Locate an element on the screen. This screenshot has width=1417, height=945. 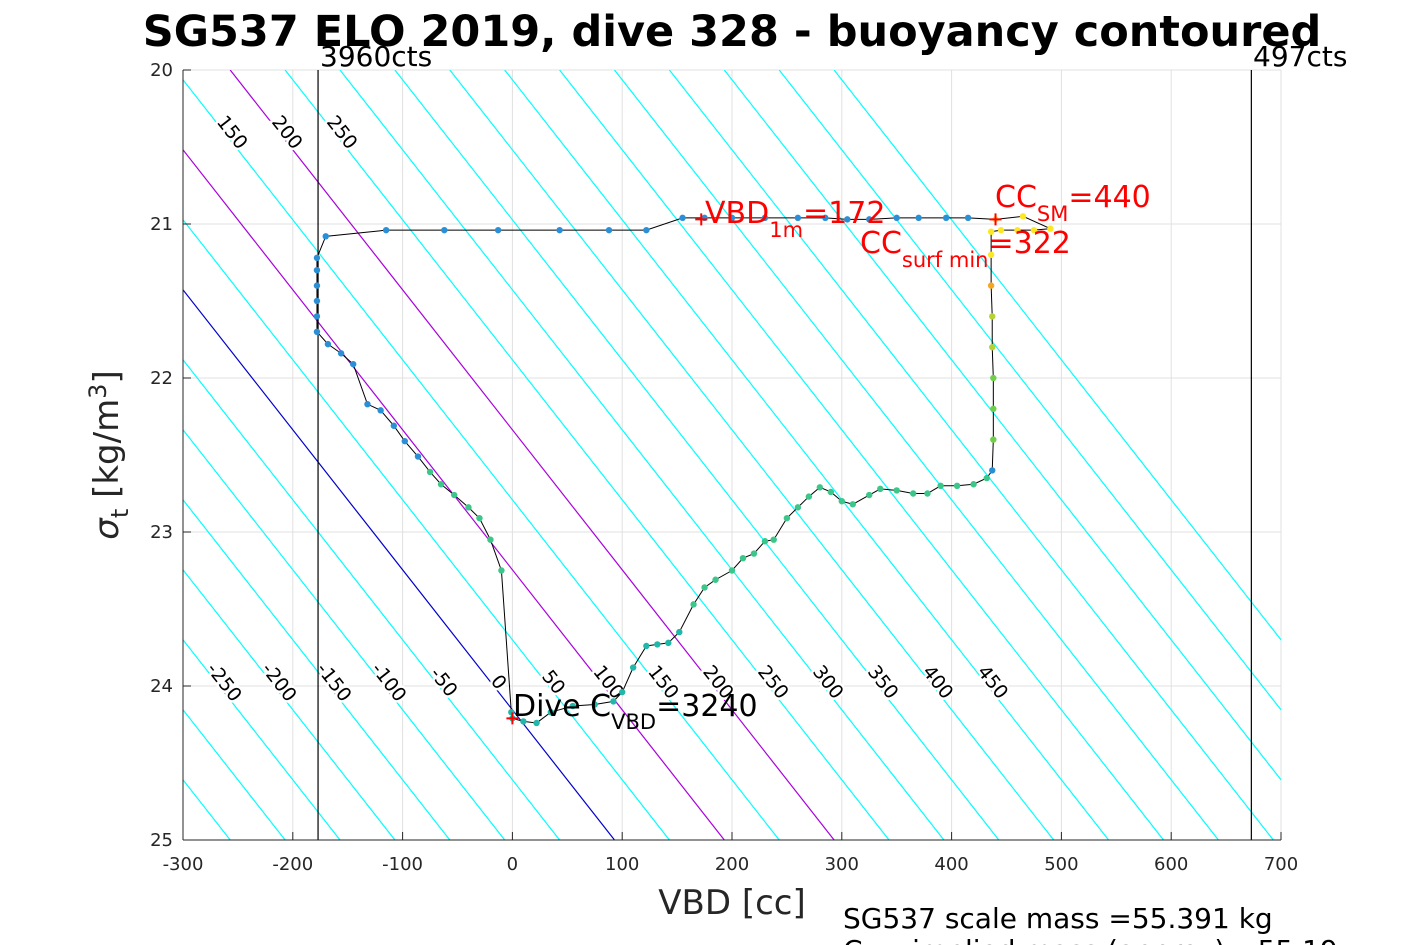
contour-label: -200 is located at coordinates (279, 683).